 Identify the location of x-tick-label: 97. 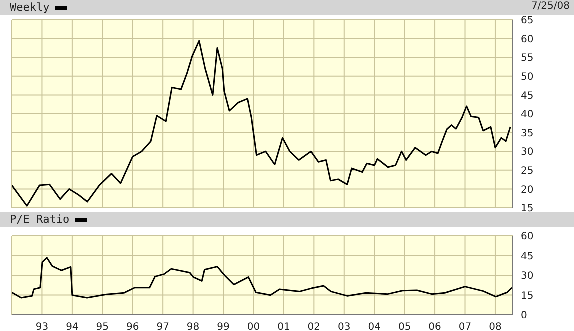
(163, 326).